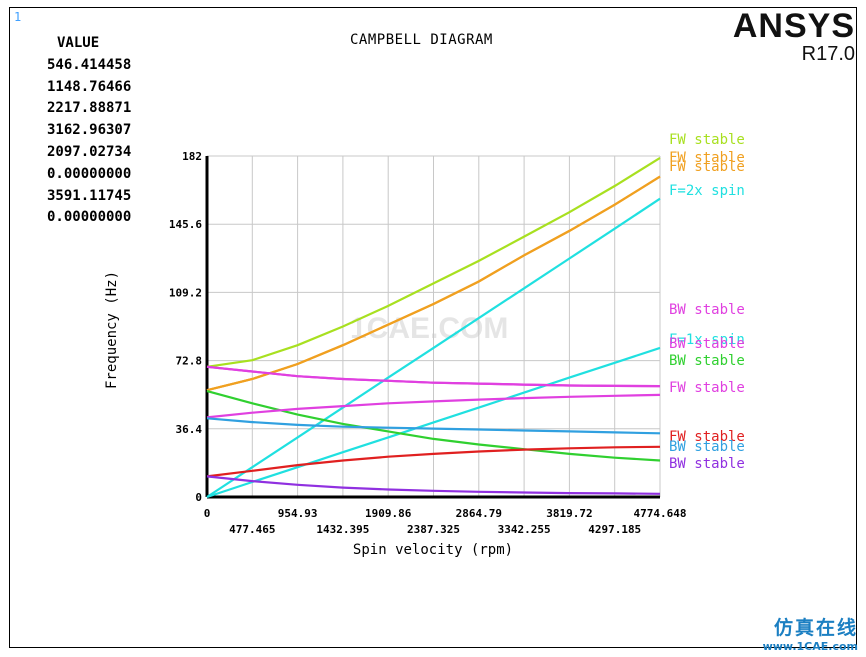  Describe the element at coordinates (89, 195) in the screenshot. I see `value-row: 3591.11745` at that location.